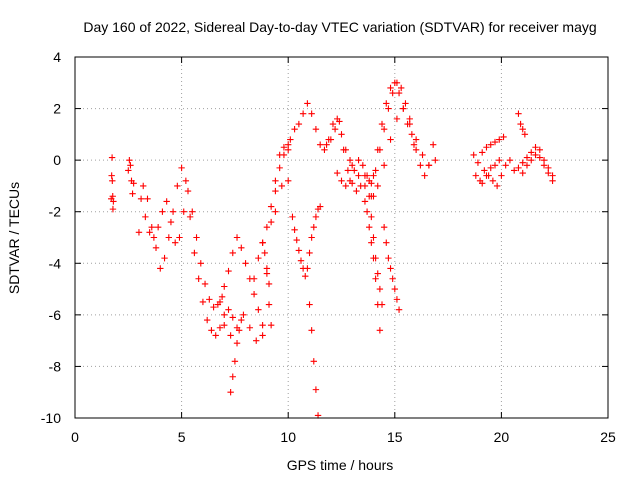  I want to click on y-tick-label: -4, so click(55, 263).